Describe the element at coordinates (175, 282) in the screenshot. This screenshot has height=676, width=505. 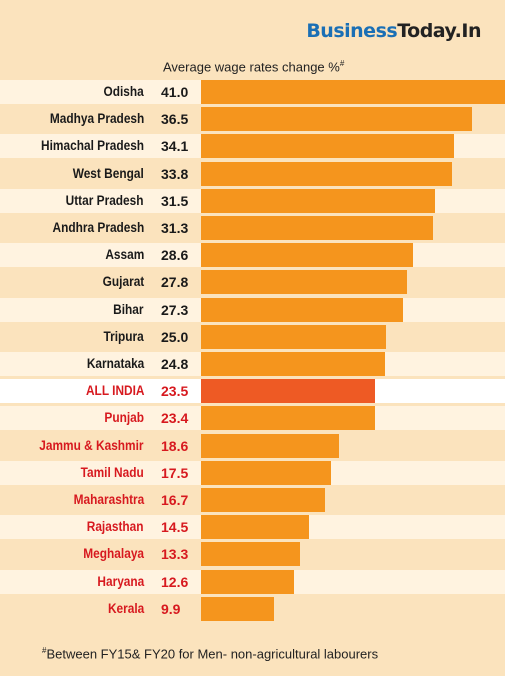
I see `value-label: 27.8` at that location.